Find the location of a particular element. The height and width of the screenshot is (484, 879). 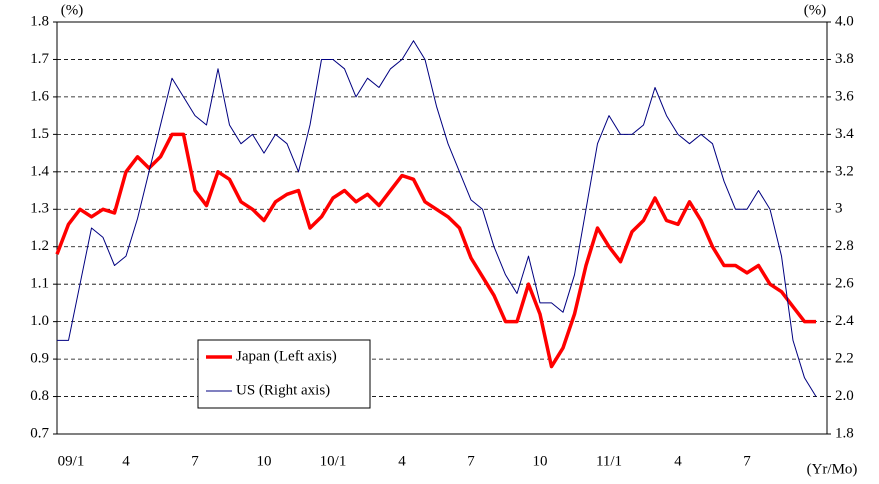

y-tick-label: 1.1 is located at coordinates (39, 284).